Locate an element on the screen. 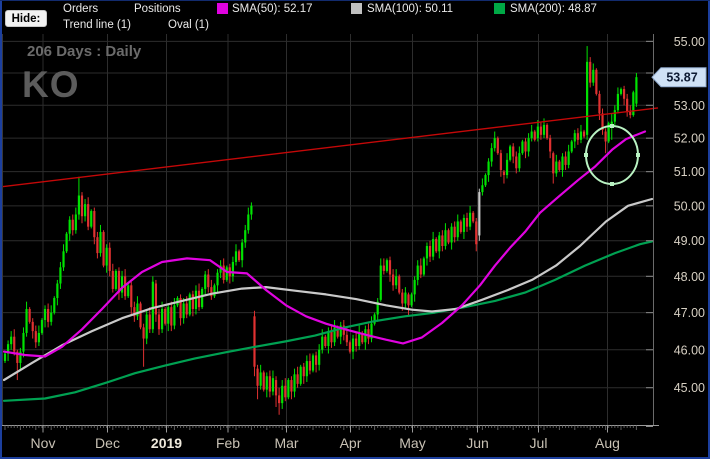  last-price-badge: 53.87 is located at coordinates (679, 77).